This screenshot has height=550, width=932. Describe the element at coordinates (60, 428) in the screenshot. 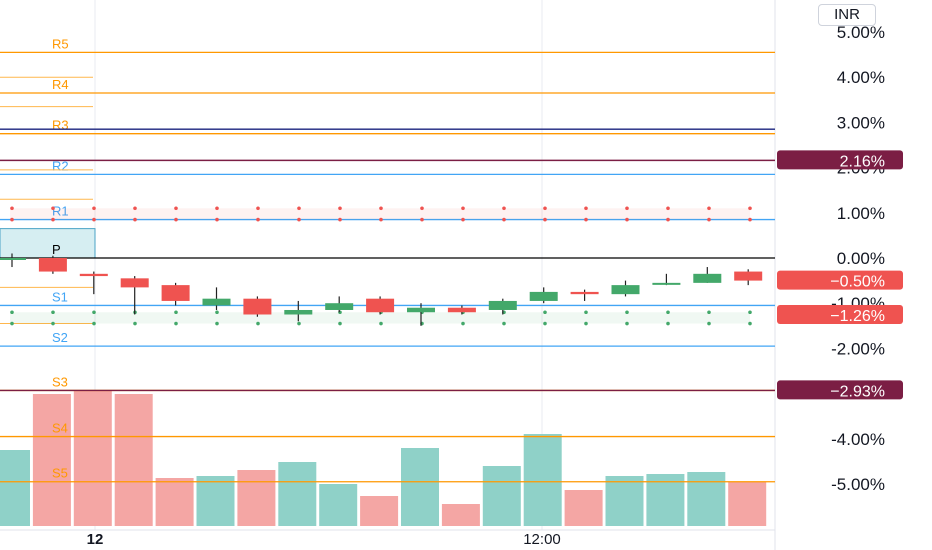

I see `pivot-label-s4: S4` at that location.